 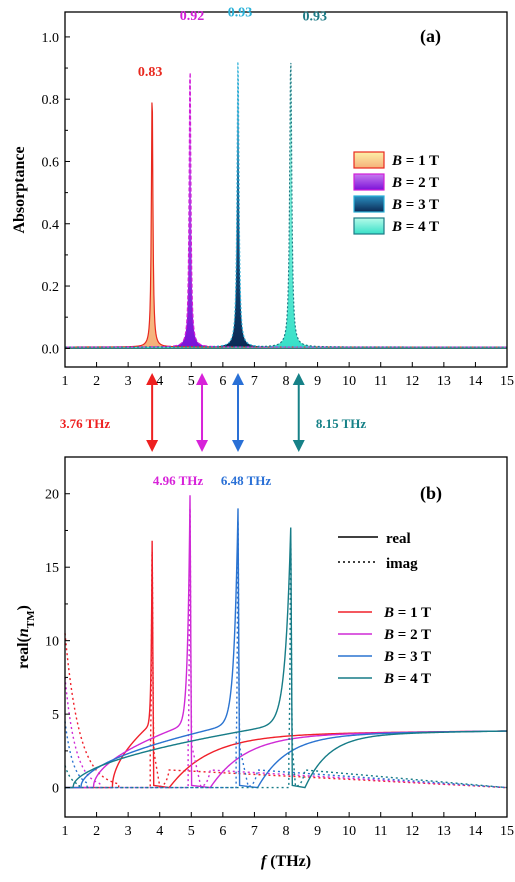 I want to click on y-tick-label: 0.2, so click(x=51, y=287).